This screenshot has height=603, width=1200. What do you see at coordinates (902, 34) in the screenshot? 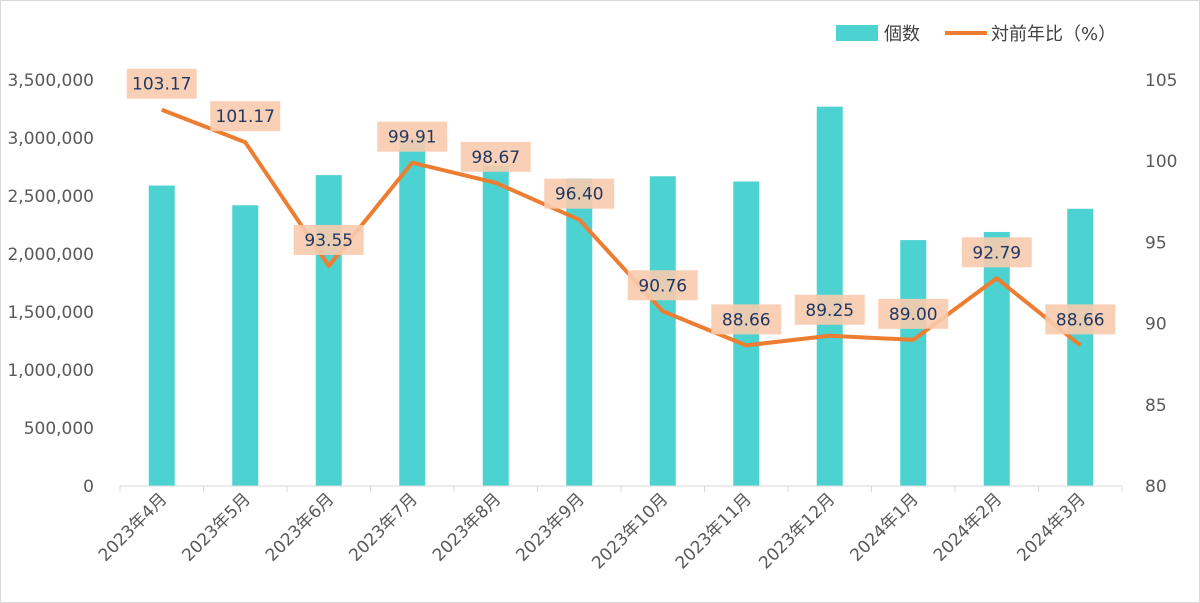
I see `legend-bar-label: 個数` at bounding box center [902, 34].